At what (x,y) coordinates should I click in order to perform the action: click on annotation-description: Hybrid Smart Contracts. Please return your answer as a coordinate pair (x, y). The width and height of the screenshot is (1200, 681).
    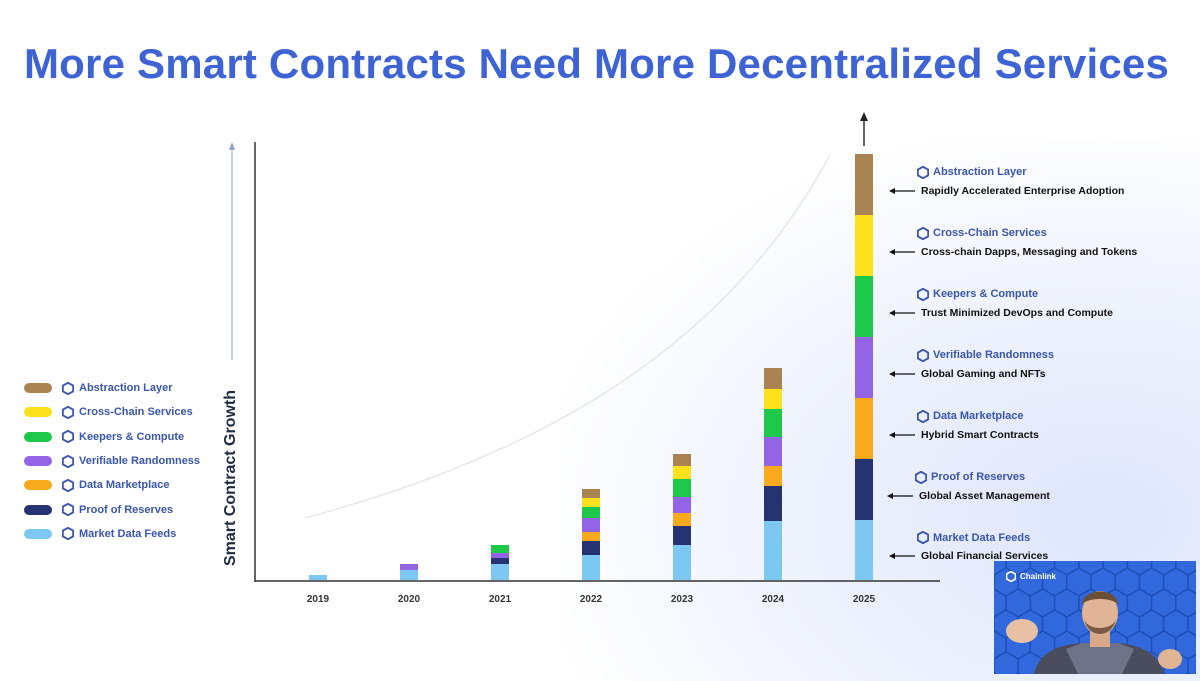
    Looking at the image, I should click on (980, 434).